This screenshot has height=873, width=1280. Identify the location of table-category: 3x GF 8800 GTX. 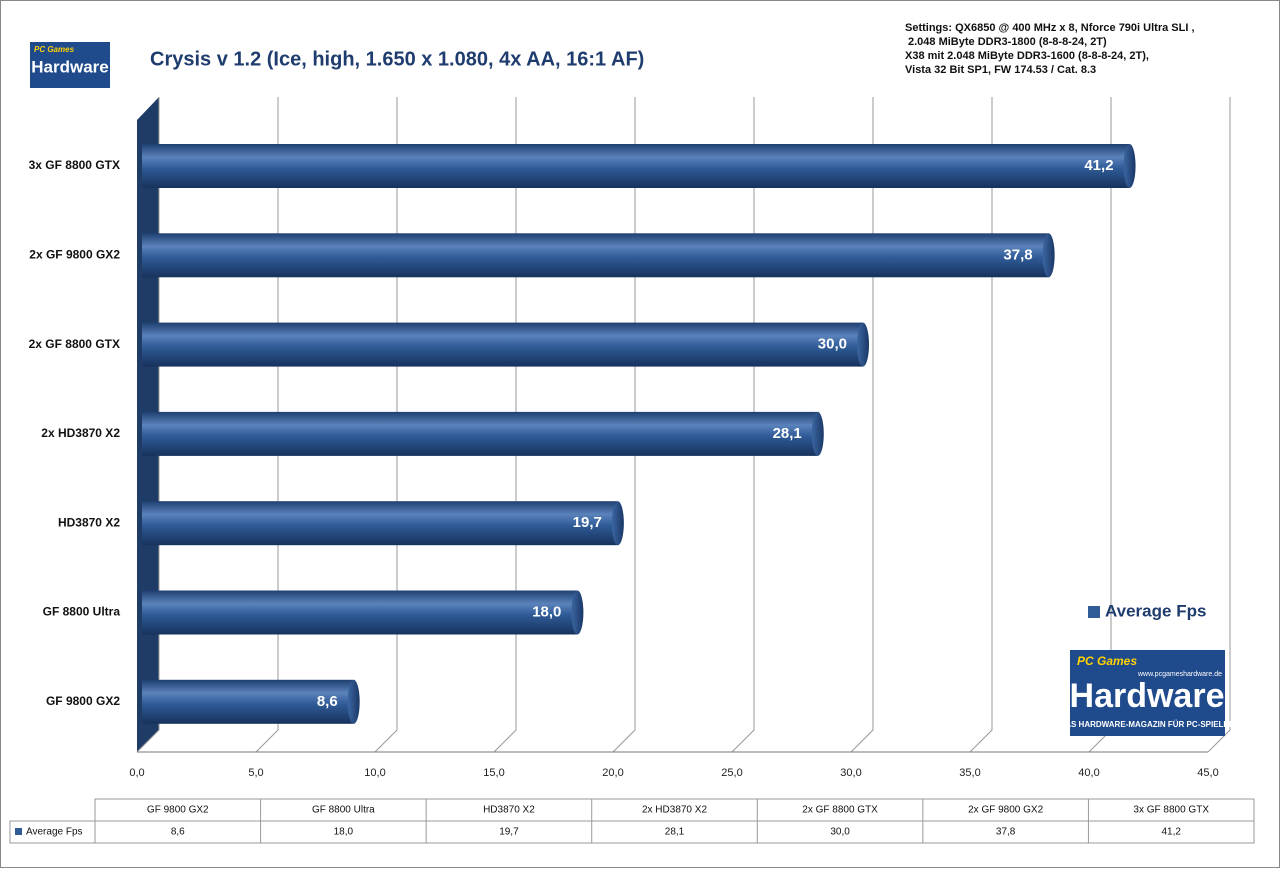
(1171, 810).